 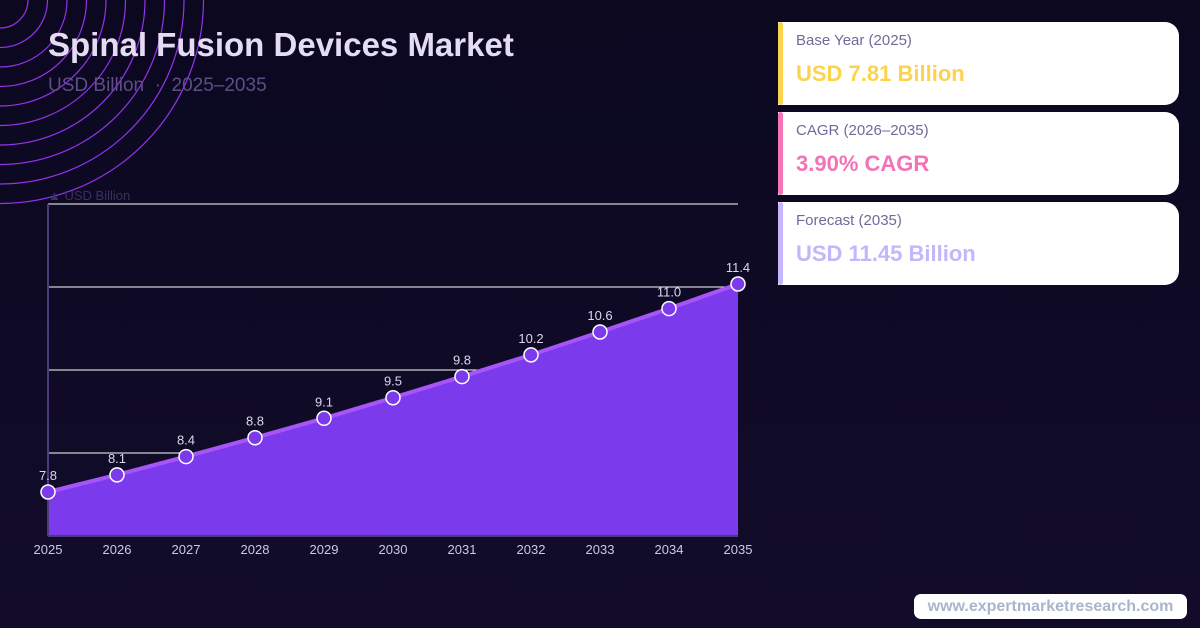 I want to click on page-subtitle: USD Billion · 2025–2035, so click(x=157, y=85).